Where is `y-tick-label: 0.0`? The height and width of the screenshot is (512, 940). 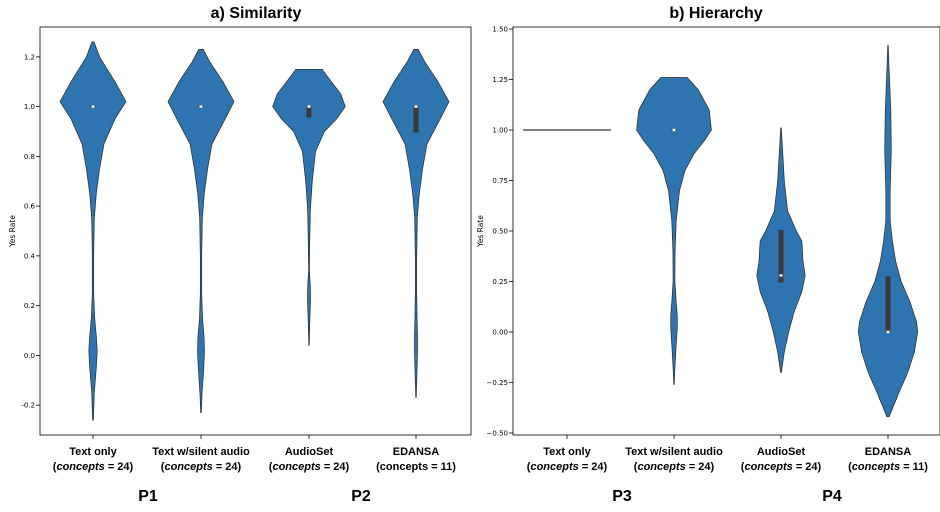 y-tick-label: 0.0 is located at coordinates (29, 356).